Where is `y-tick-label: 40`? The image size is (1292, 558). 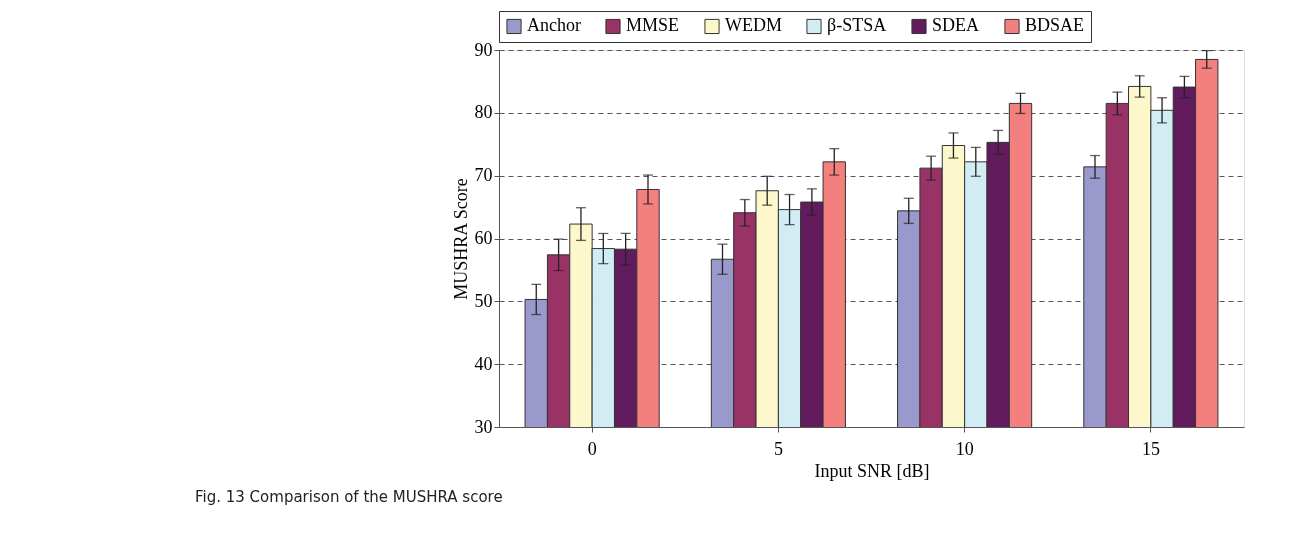 y-tick-label: 40 is located at coordinates (483, 363).